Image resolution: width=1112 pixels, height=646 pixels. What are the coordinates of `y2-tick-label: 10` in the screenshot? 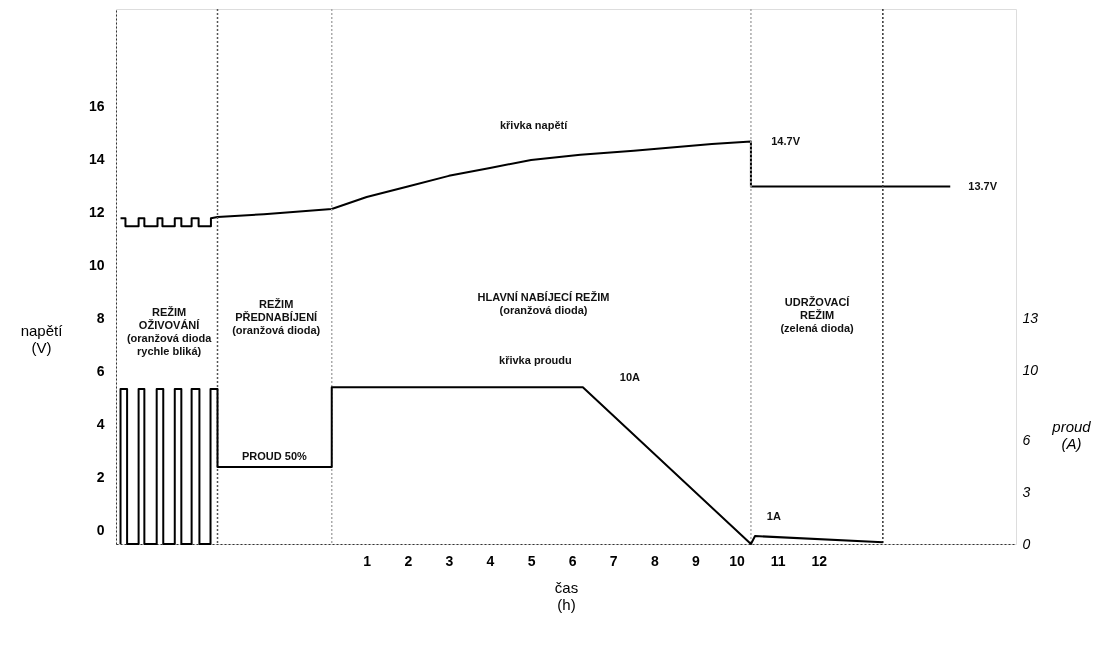 It's located at (1030, 370).